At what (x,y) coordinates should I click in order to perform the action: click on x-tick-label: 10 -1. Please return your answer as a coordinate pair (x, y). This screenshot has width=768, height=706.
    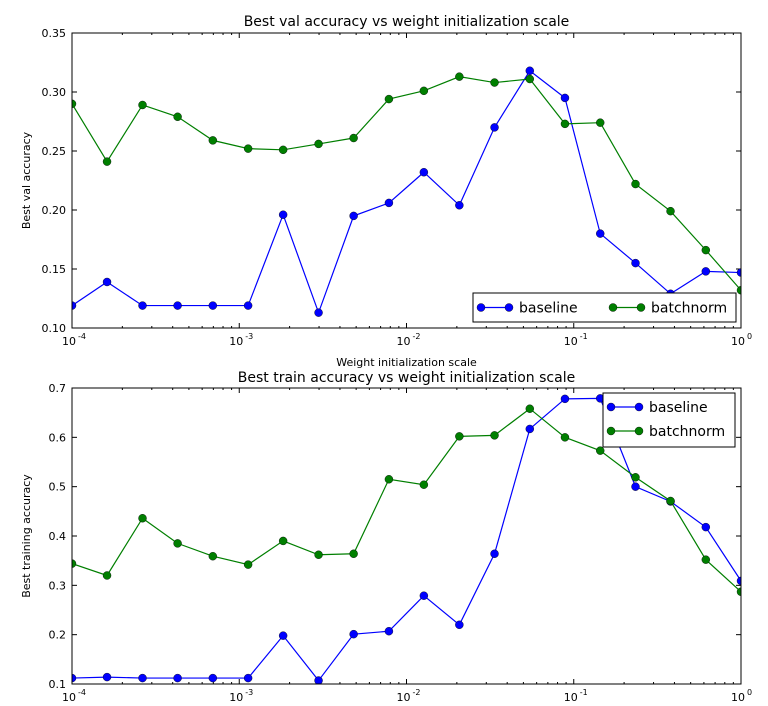
    Looking at the image, I should click on (576, 696).